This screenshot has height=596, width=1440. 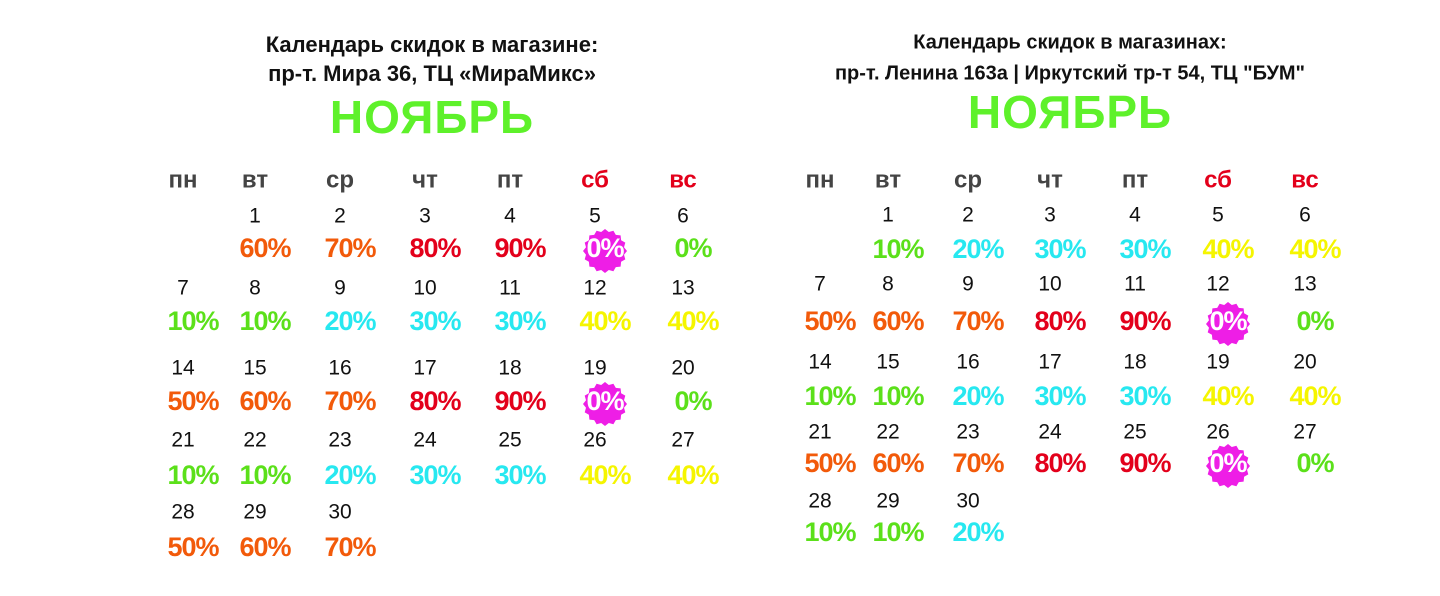 What do you see at coordinates (682, 368) in the screenshot?
I see `day-number: 20` at bounding box center [682, 368].